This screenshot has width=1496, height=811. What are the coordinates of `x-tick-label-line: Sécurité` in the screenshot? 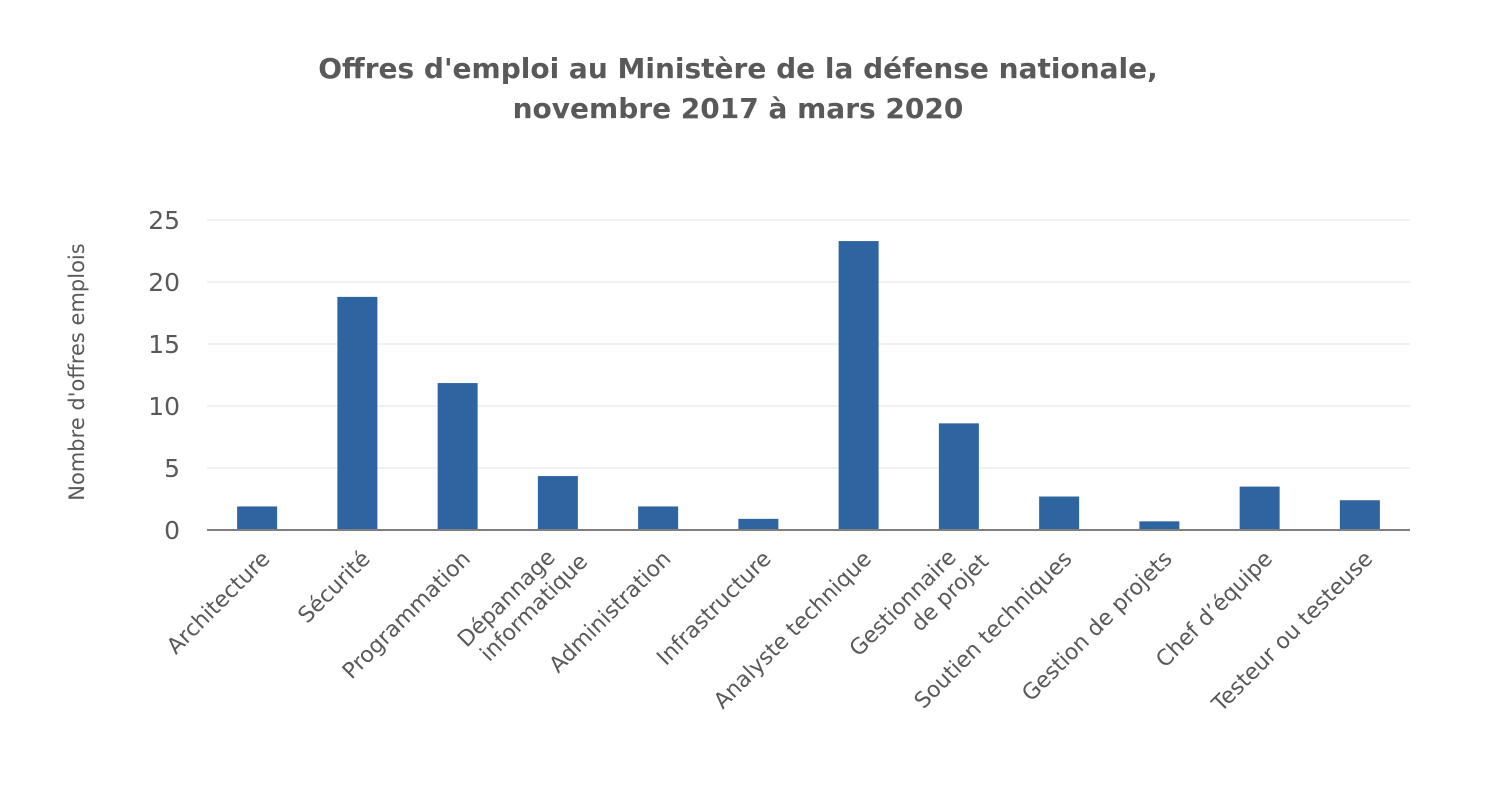 It's located at (335, 588).